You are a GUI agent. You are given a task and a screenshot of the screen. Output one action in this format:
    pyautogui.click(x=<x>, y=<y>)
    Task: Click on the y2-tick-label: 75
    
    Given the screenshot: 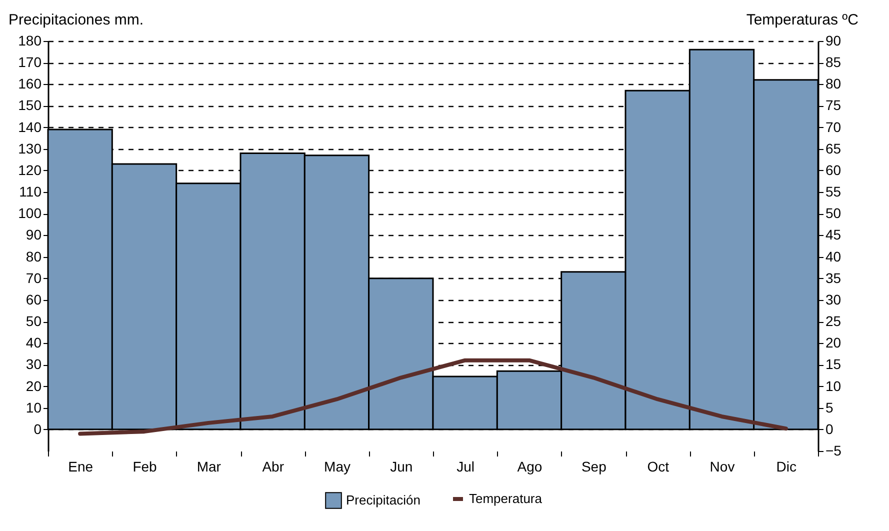 What is the action you would take?
    pyautogui.click(x=834, y=105)
    